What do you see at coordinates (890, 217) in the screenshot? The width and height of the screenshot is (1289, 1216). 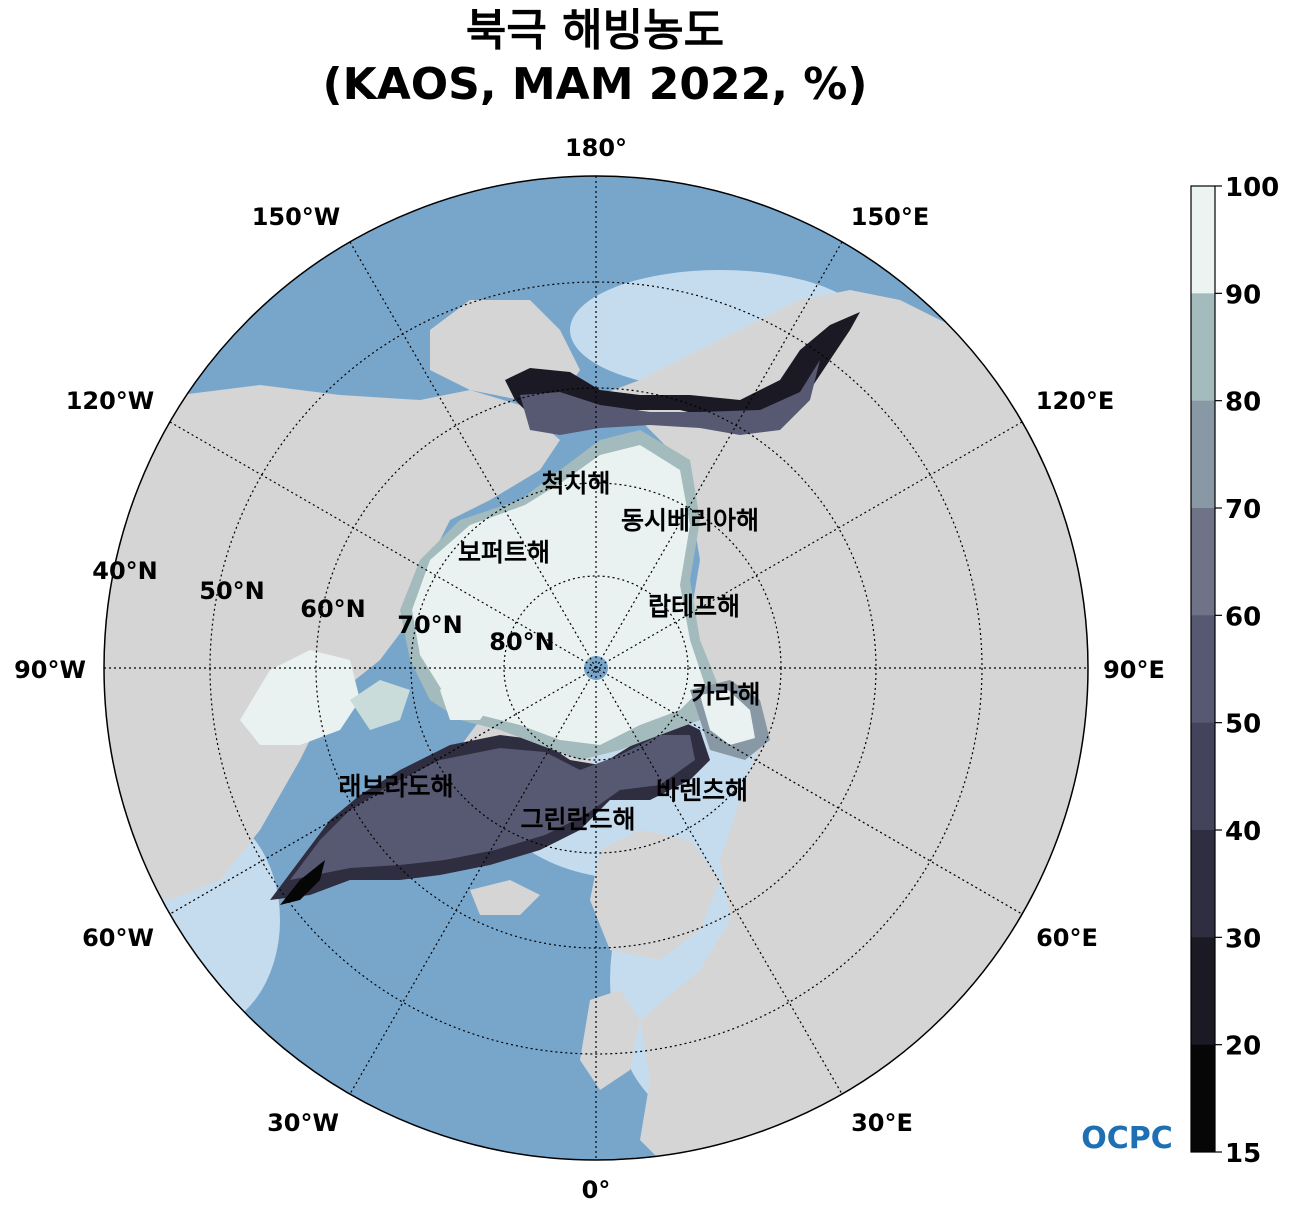 I see `lon-label: 150°E` at bounding box center [890, 217].